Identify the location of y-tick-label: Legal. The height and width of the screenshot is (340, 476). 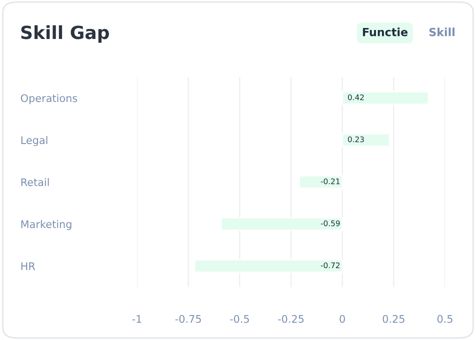
(34, 141).